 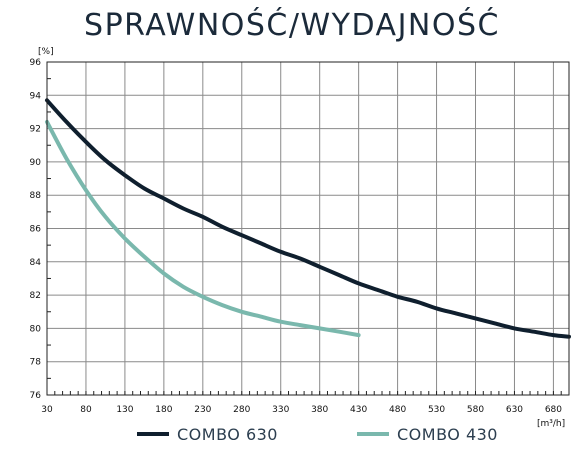 I want to click on x-tick-label: 180, so click(x=163, y=410).